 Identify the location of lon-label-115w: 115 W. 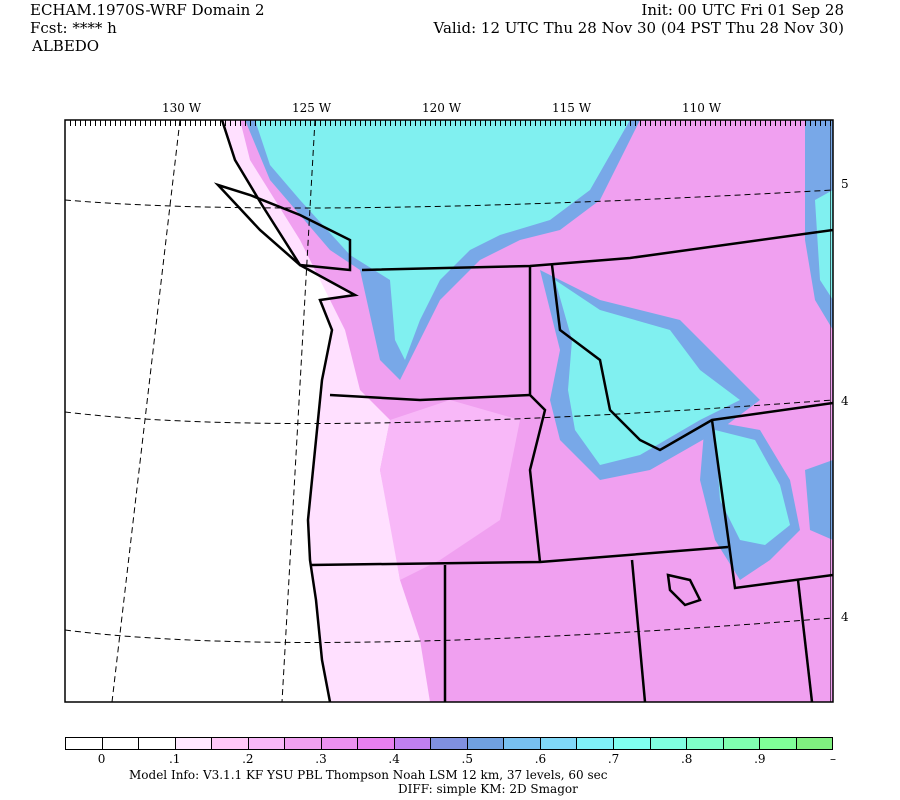
(572, 108).